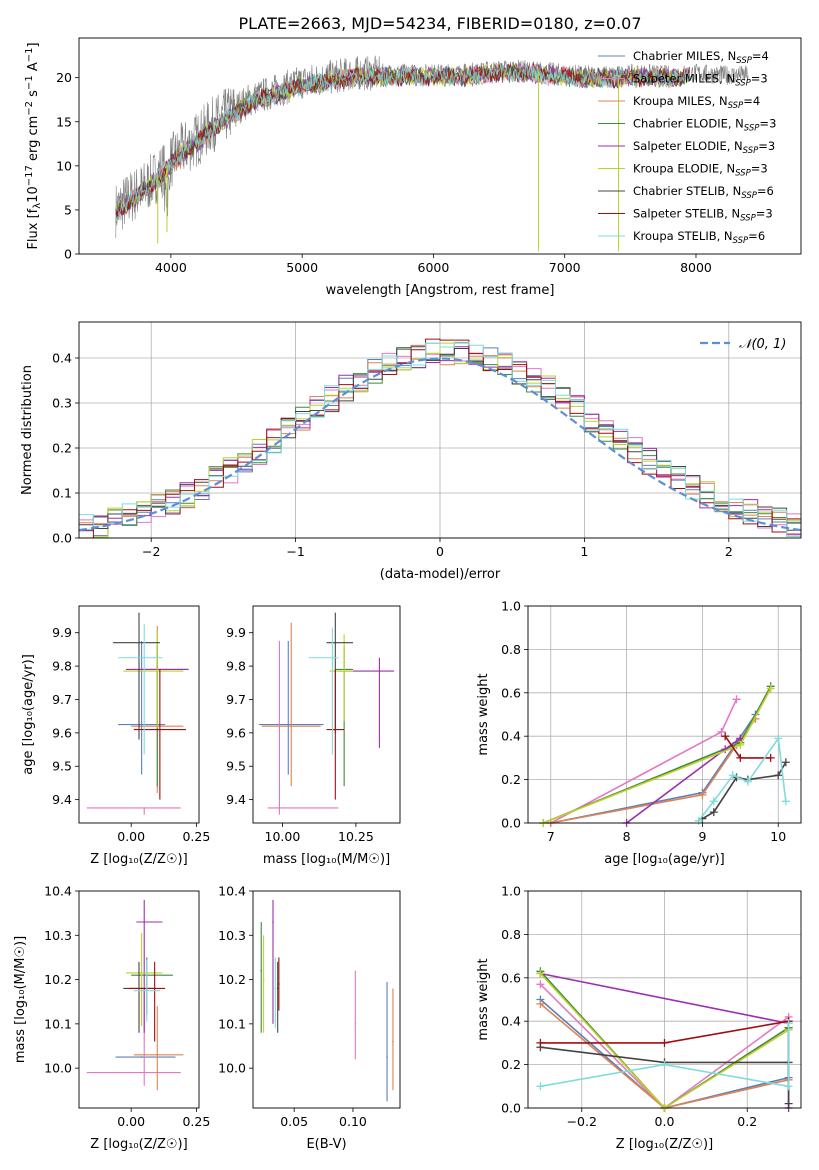  I want to click on legend-label: Salpeter MILES, NSSP=3, so click(700, 80).